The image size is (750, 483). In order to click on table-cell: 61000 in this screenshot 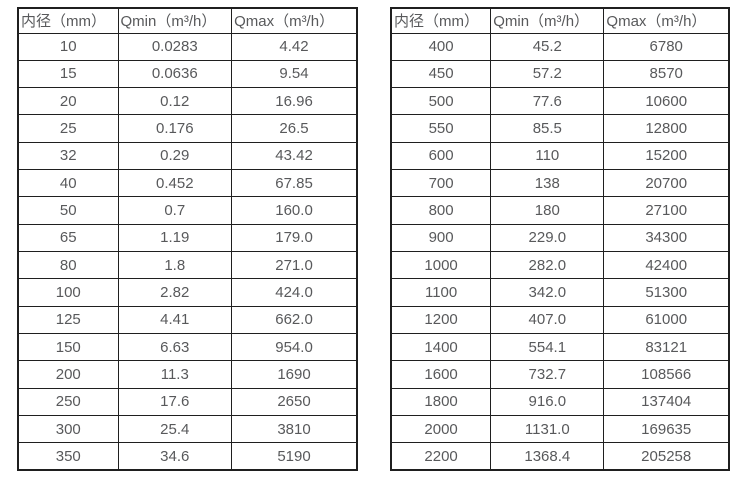, I will do `click(666, 319)`.